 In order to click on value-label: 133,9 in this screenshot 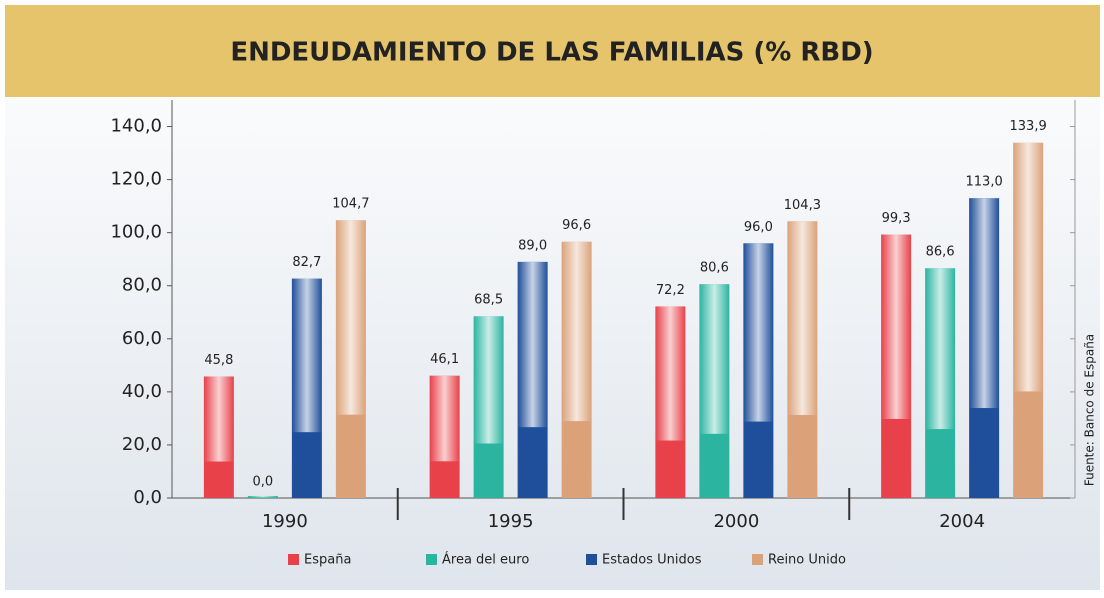, I will do `click(1028, 126)`.